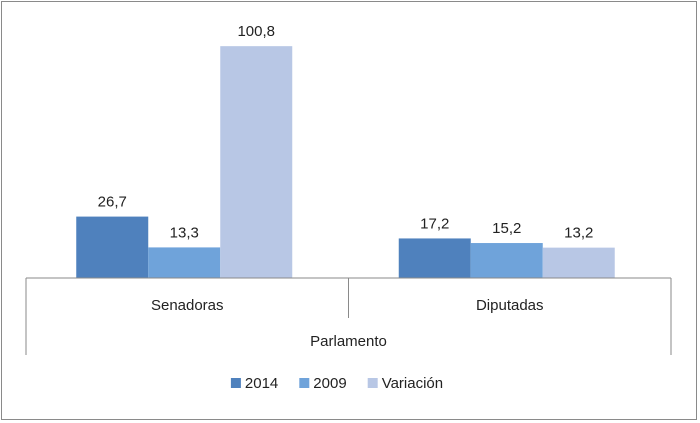 This screenshot has height=423, width=700. I want to click on legend-swatch-2014, so click(235, 383).